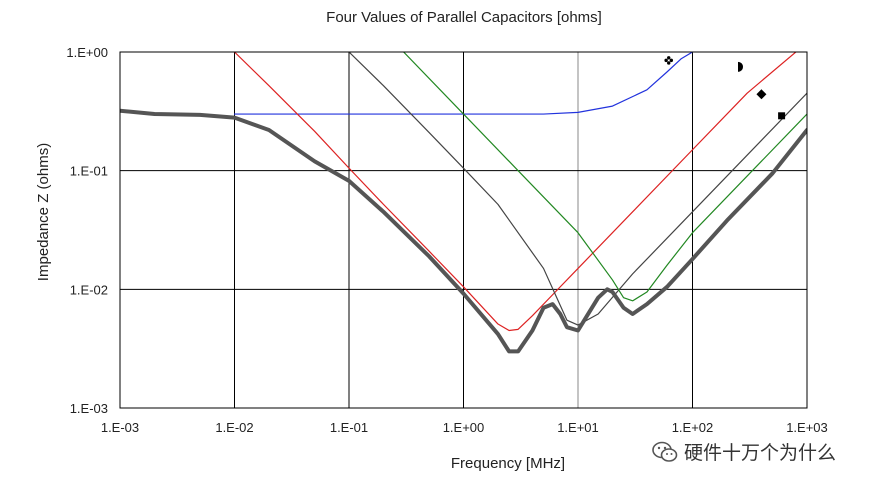 The height and width of the screenshot is (491, 882). What do you see at coordinates (89, 171) in the screenshot?
I see `y-tick-label: 1.E-01` at bounding box center [89, 171].